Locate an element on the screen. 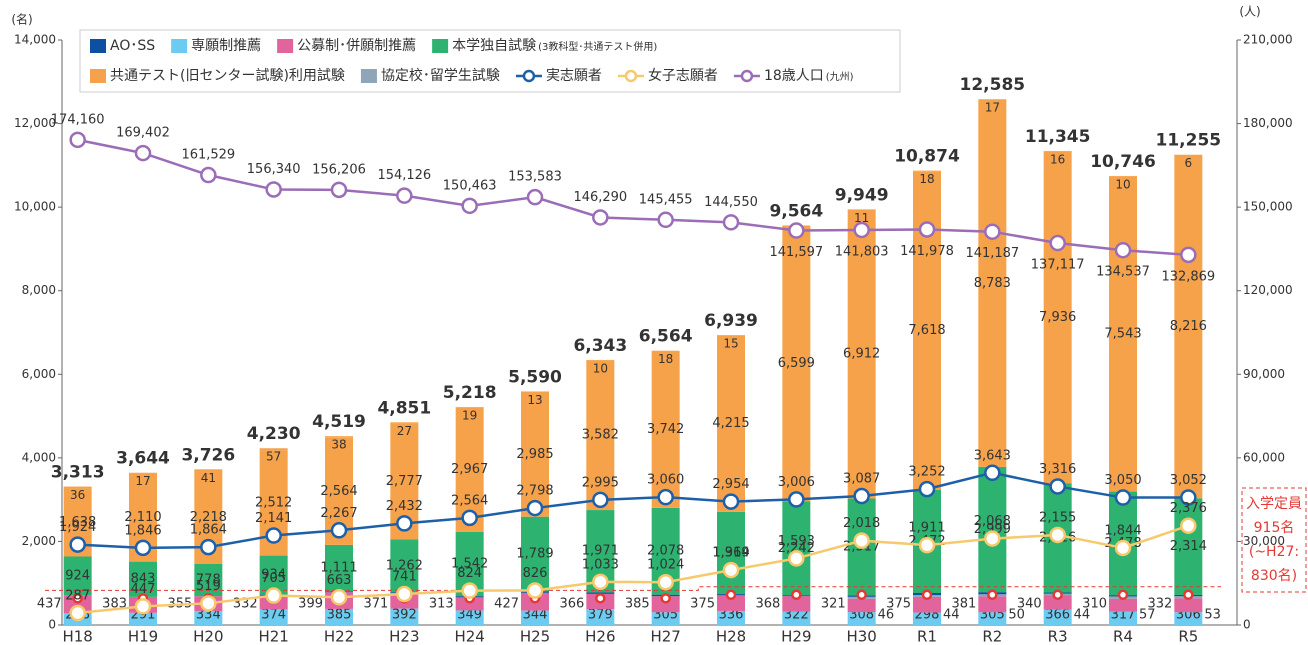 This screenshot has height=645, width=1308. line-label: 2,954 is located at coordinates (730, 484).